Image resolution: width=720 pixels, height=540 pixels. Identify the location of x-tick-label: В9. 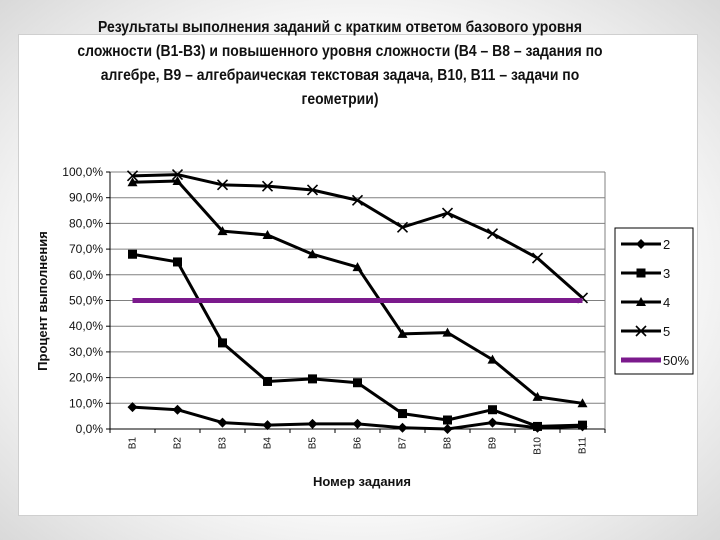
(493, 443).